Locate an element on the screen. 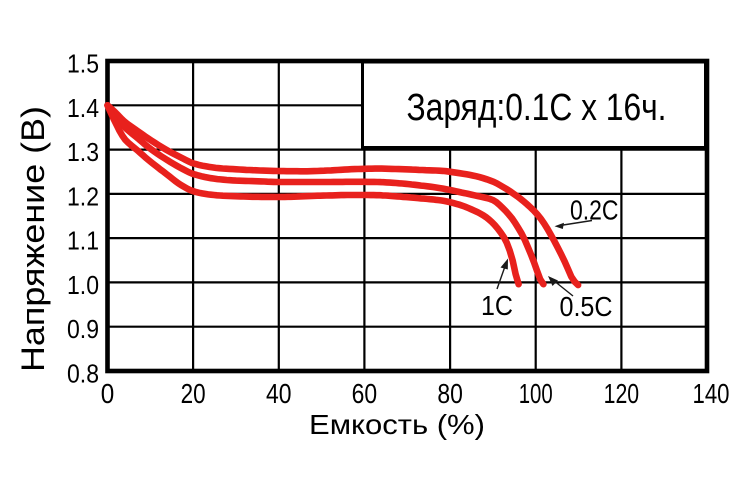 This screenshot has height=479, width=750. svg-text: 0.9 is located at coordinates (83, 329).